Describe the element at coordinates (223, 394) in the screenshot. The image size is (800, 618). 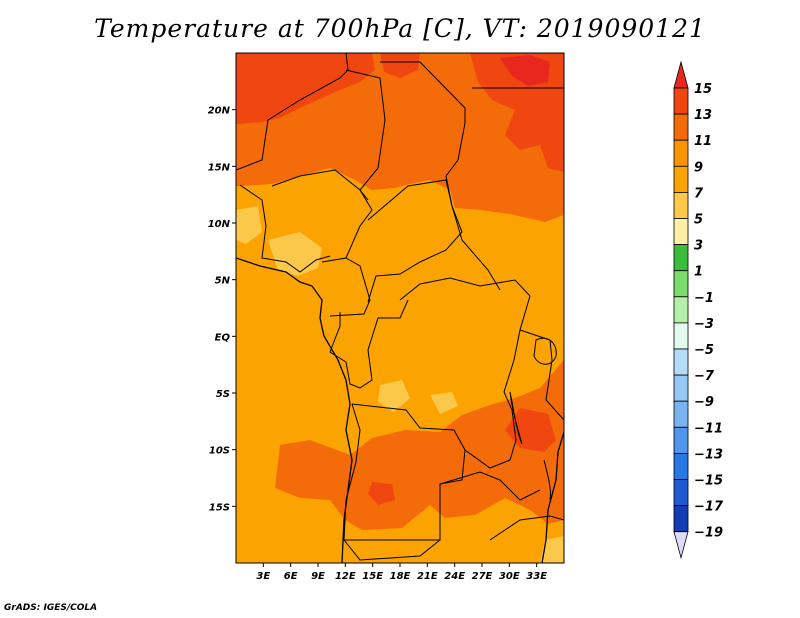
I see `lat-tick-label: 5S` at that location.